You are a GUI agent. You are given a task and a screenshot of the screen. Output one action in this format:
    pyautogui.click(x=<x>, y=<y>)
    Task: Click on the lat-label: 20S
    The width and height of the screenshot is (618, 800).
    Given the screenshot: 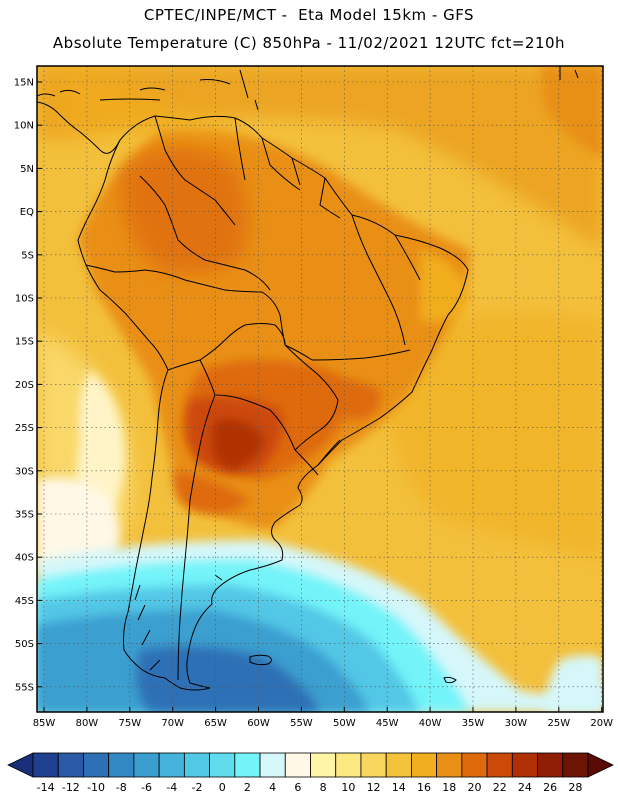 What is the action you would take?
    pyautogui.click(x=24, y=385)
    